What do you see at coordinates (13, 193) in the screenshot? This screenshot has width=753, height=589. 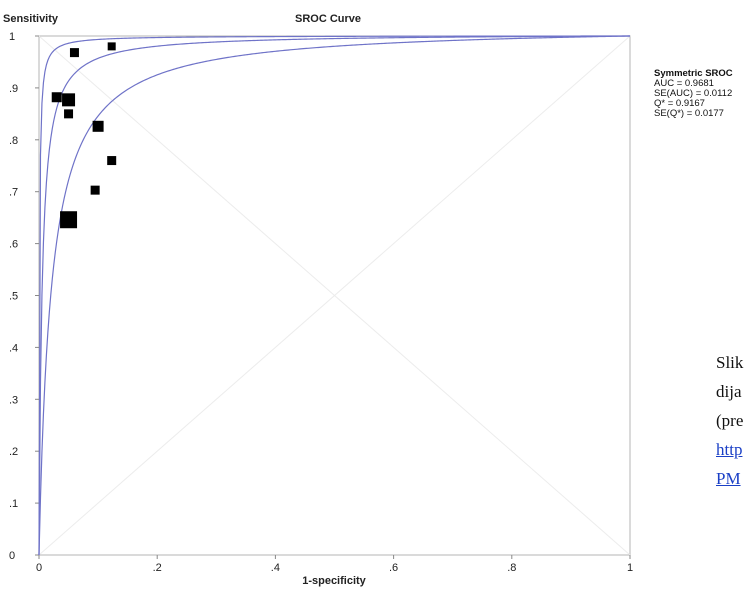 I see `y-tick-label: .7` at bounding box center [13, 193].